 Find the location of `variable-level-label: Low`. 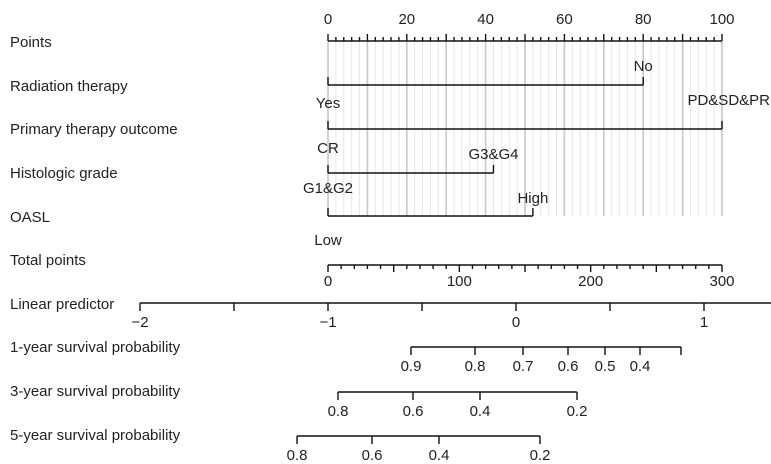

variable-level-label: Low is located at coordinates (328, 240).